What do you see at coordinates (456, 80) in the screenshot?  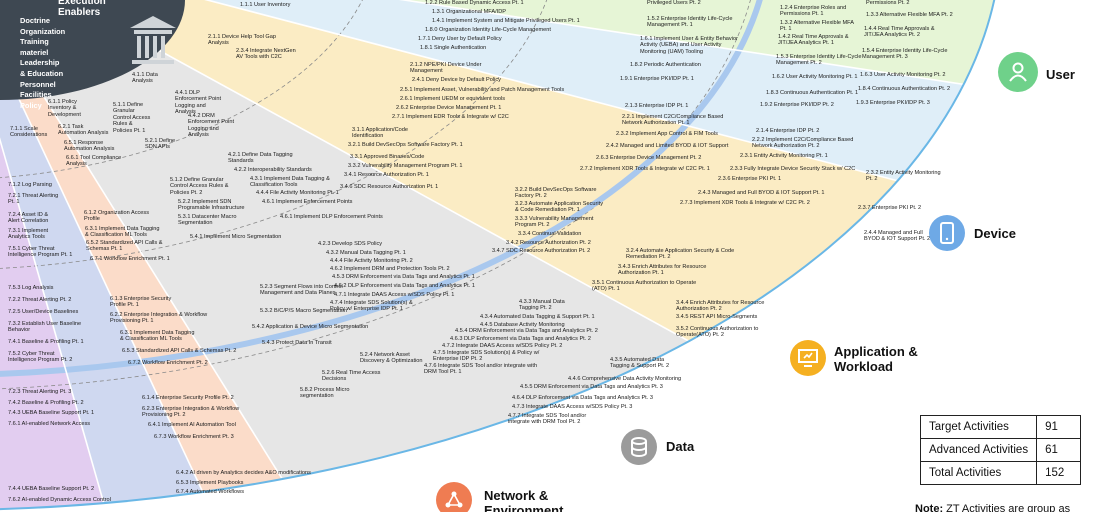 I see `activity-label: 2.4.1 Deny Device by Default Policy` at bounding box center [456, 80].